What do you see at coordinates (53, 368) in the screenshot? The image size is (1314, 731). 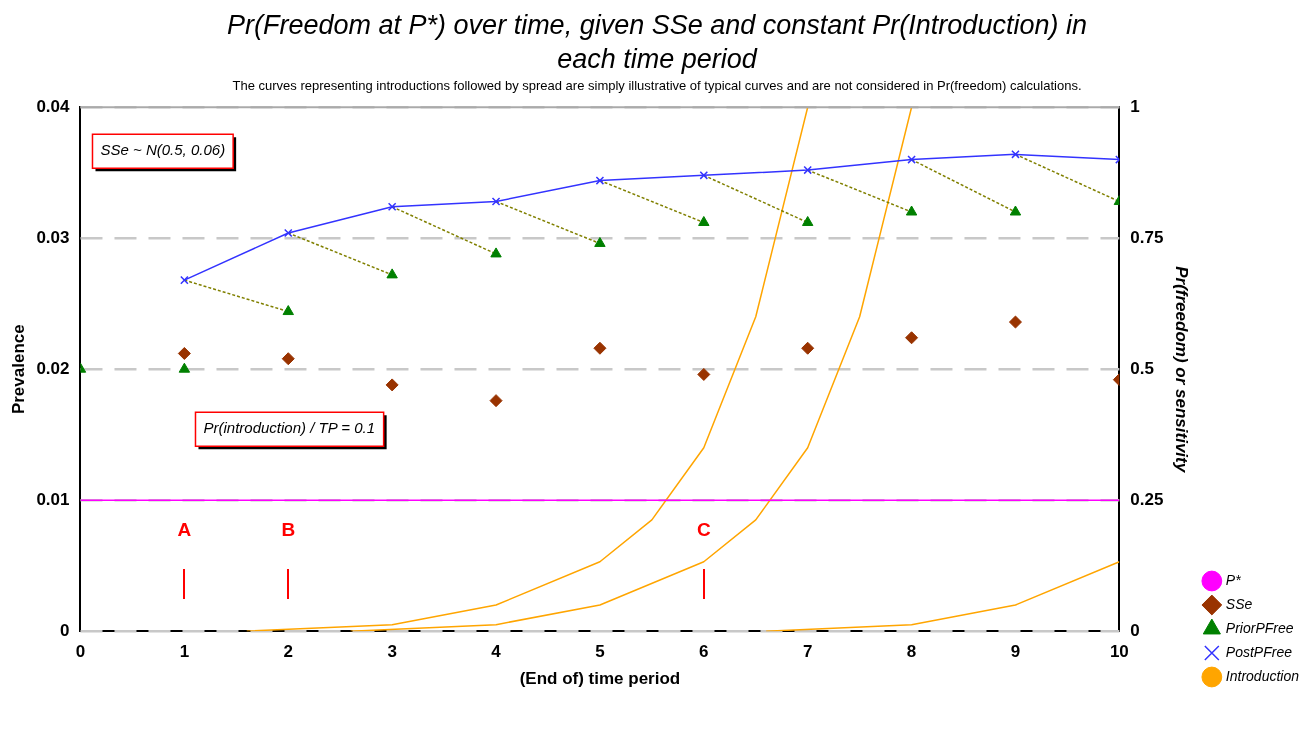 I see `y-tick-label: 0.02` at bounding box center [53, 368].